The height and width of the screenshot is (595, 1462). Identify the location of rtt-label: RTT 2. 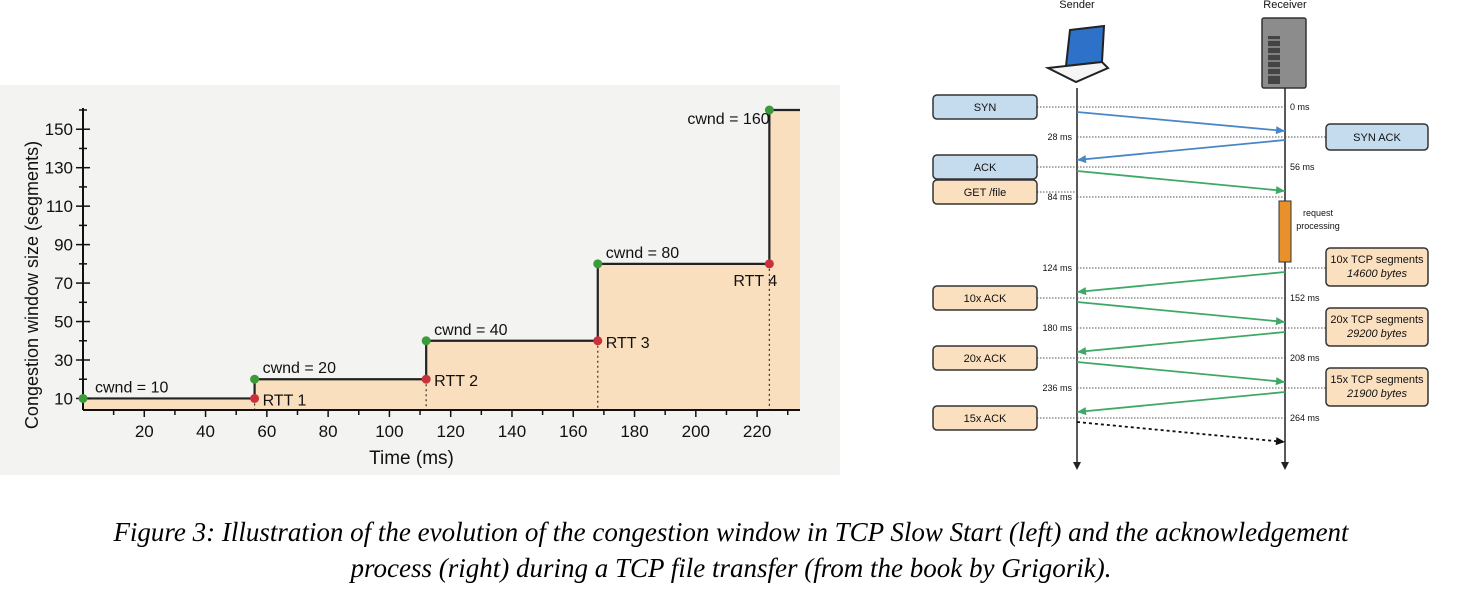
(456, 381).